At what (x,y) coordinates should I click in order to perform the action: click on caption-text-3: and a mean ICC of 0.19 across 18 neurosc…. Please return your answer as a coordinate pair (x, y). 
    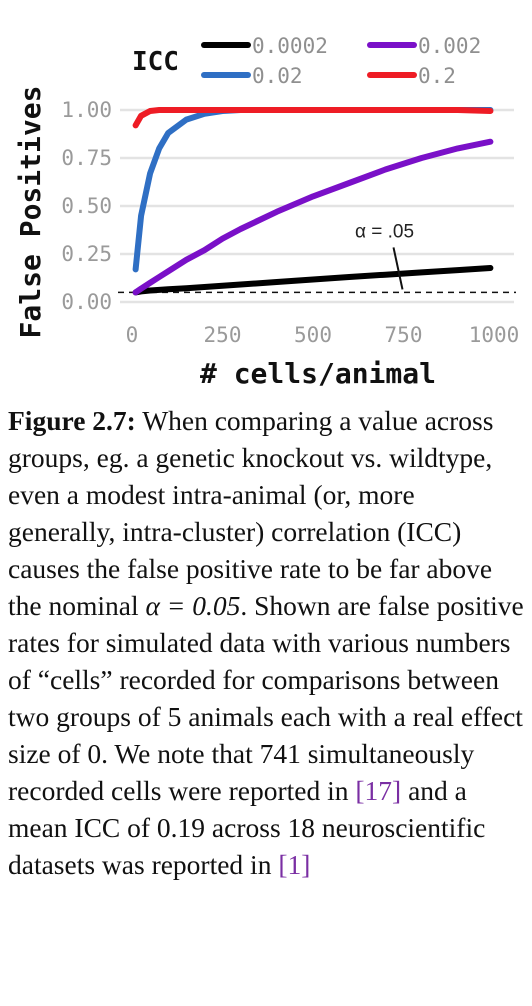
    Looking at the image, I should click on (247, 827).